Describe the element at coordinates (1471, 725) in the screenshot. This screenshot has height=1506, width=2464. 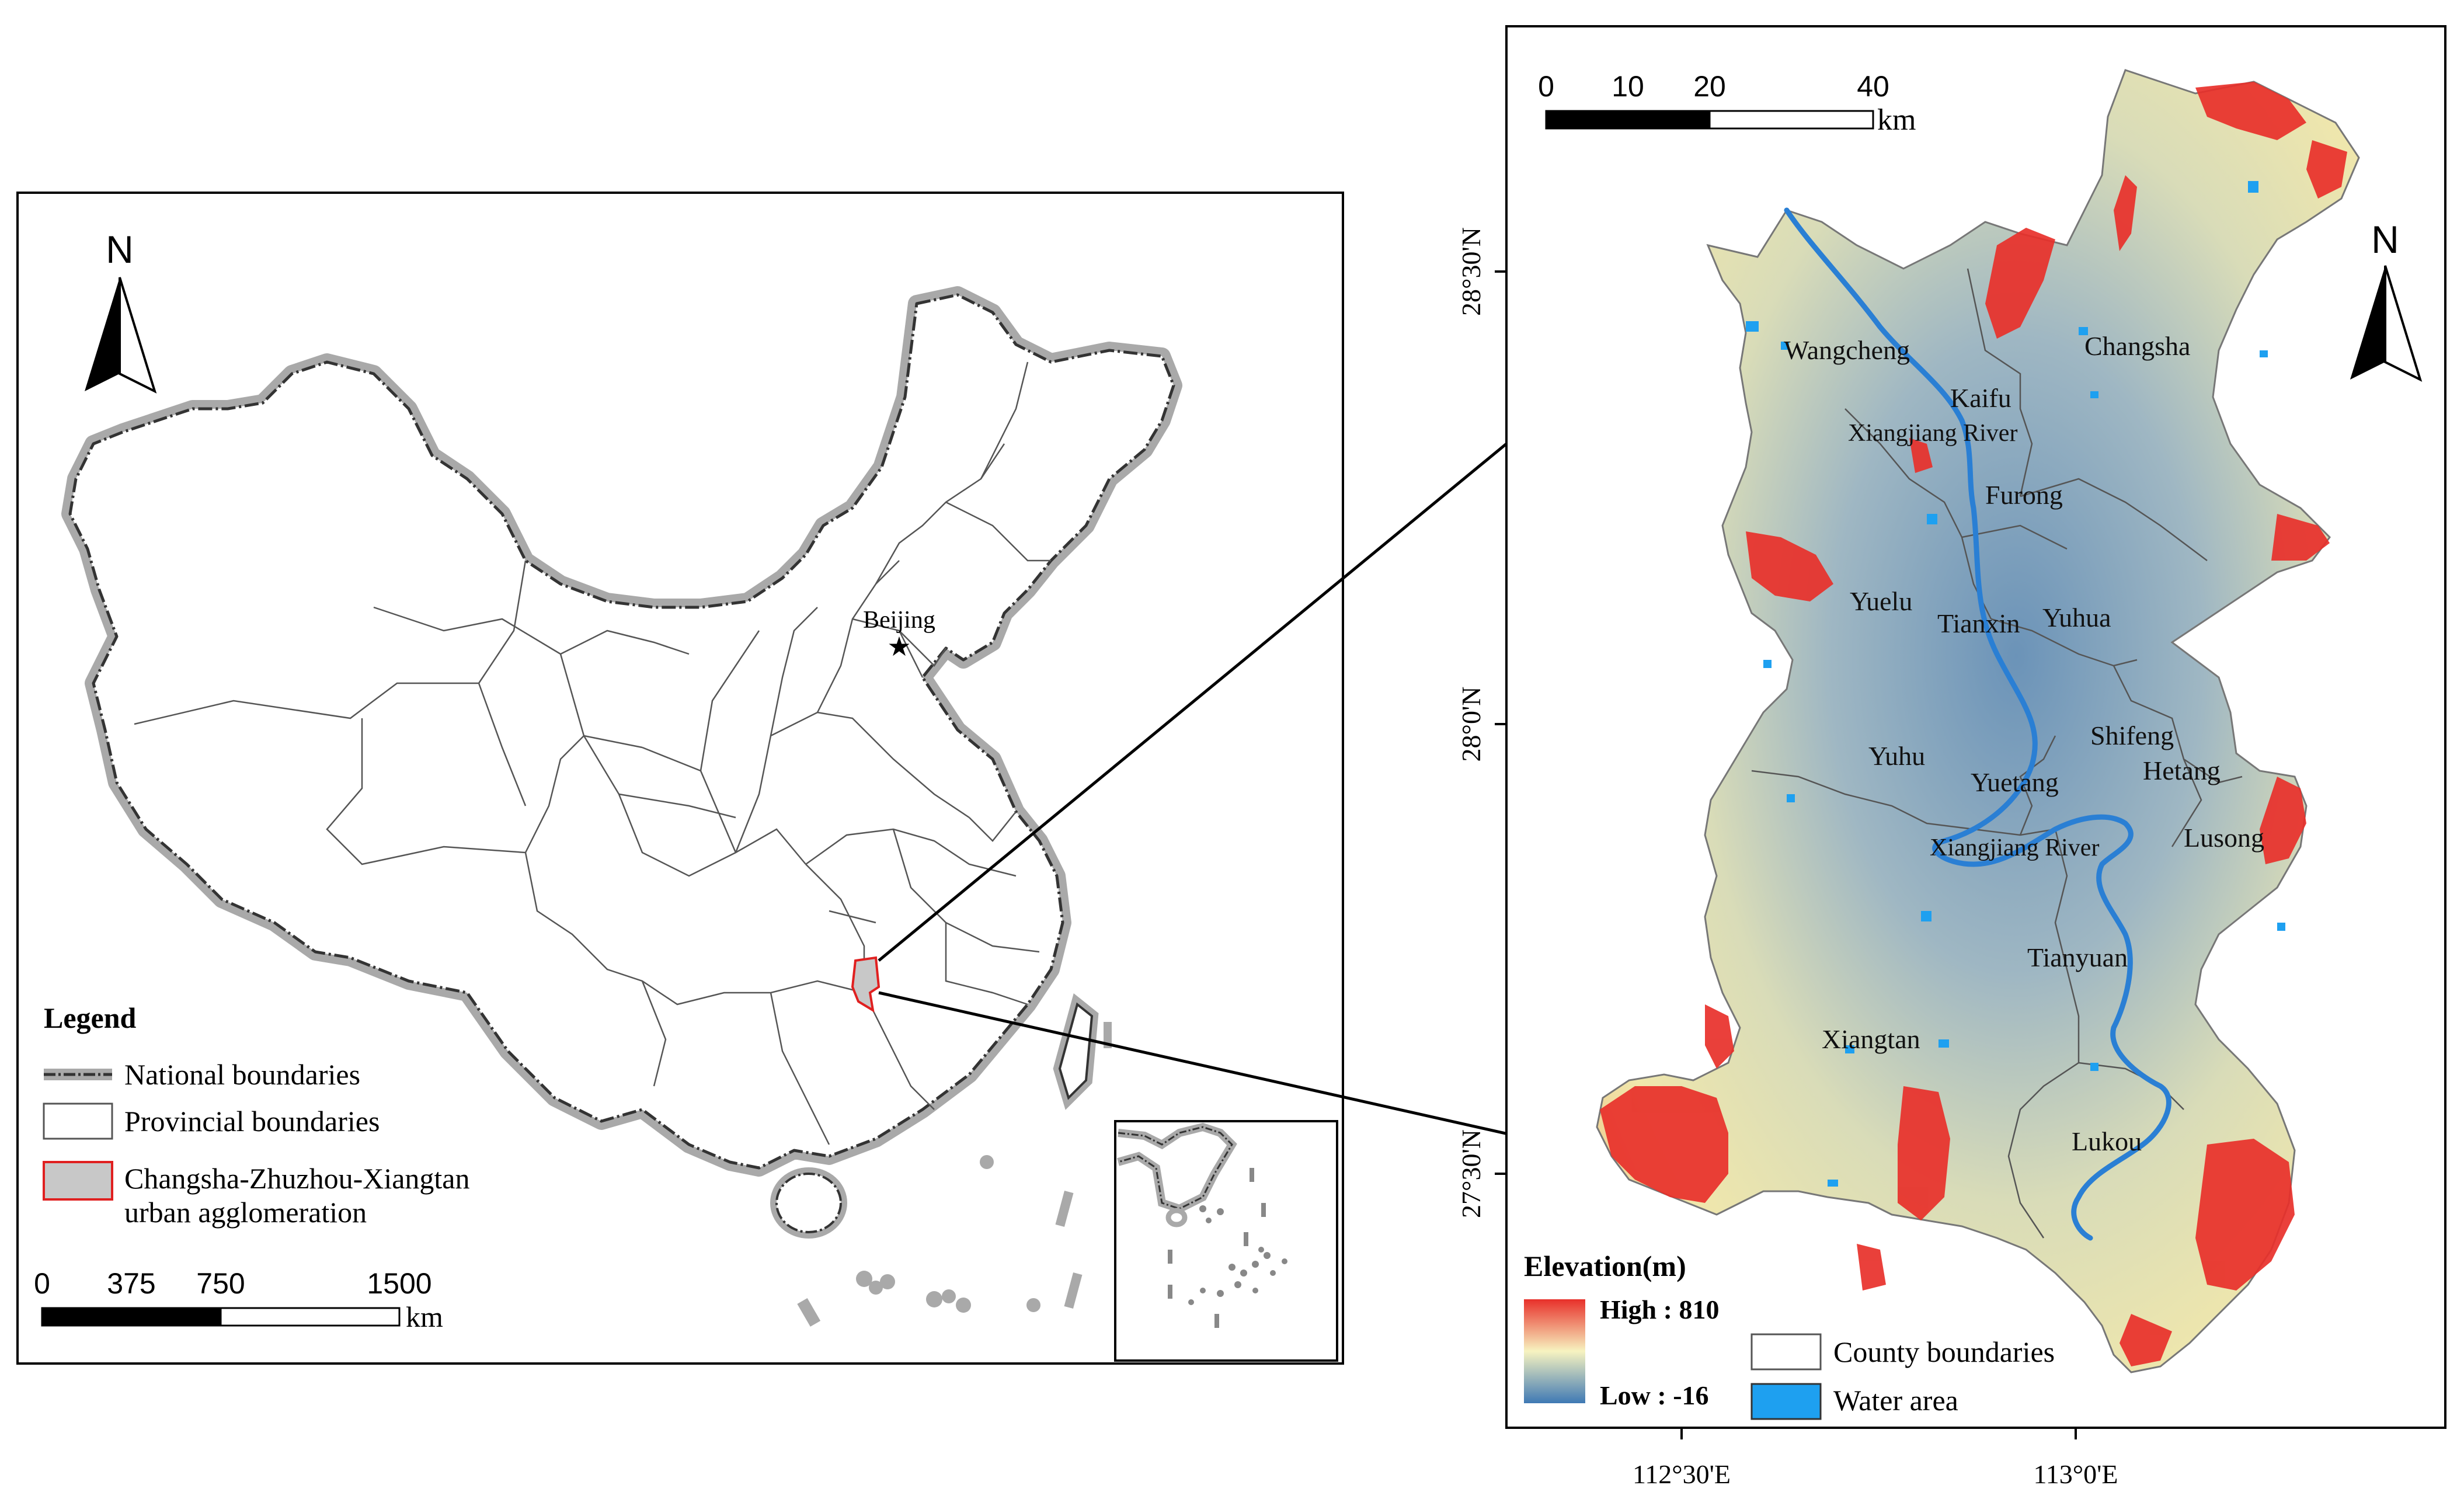
I see `lat-label-28-0: 28°0'N` at that location.